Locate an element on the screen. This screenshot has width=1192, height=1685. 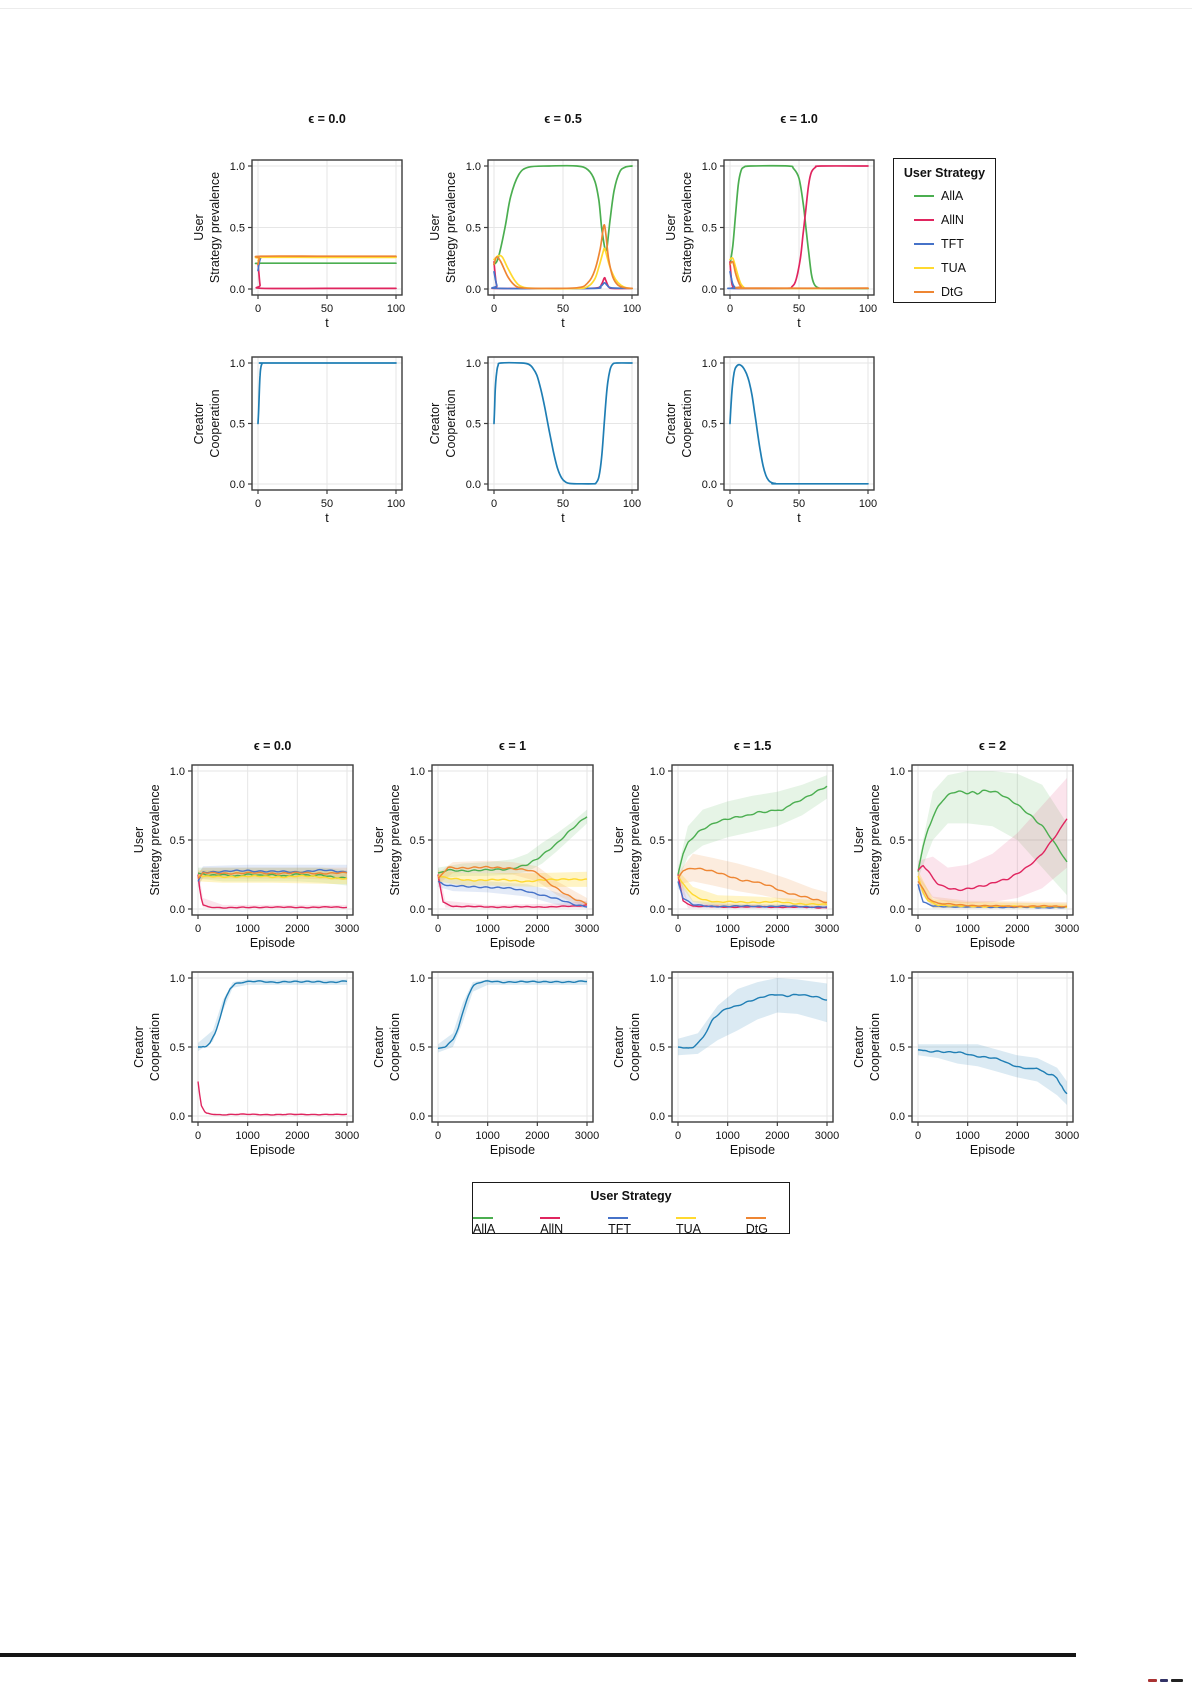
panel-evolutionary-dynamics-r1-c2: 0.0 0.5 1.0 0 50 100 is located at coordinates (789, 433).